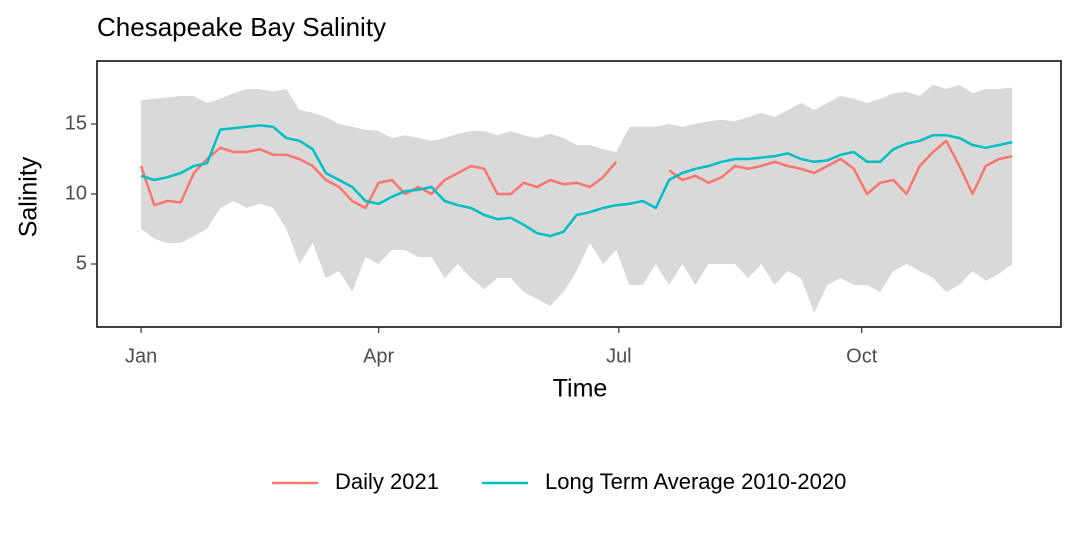 The image size is (1080, 545). What do you see at coordinates (141, 356) in the screenshot?
I see `x-tick-label: Jan` at bounding box center [141, 356].